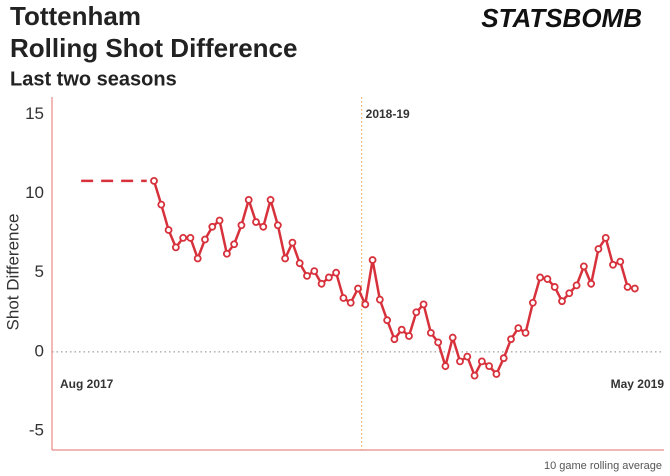 Image resolution: width=670 pixels, height=476 pixels. I want to click on y-tick-label: 10, so click(34, 192).